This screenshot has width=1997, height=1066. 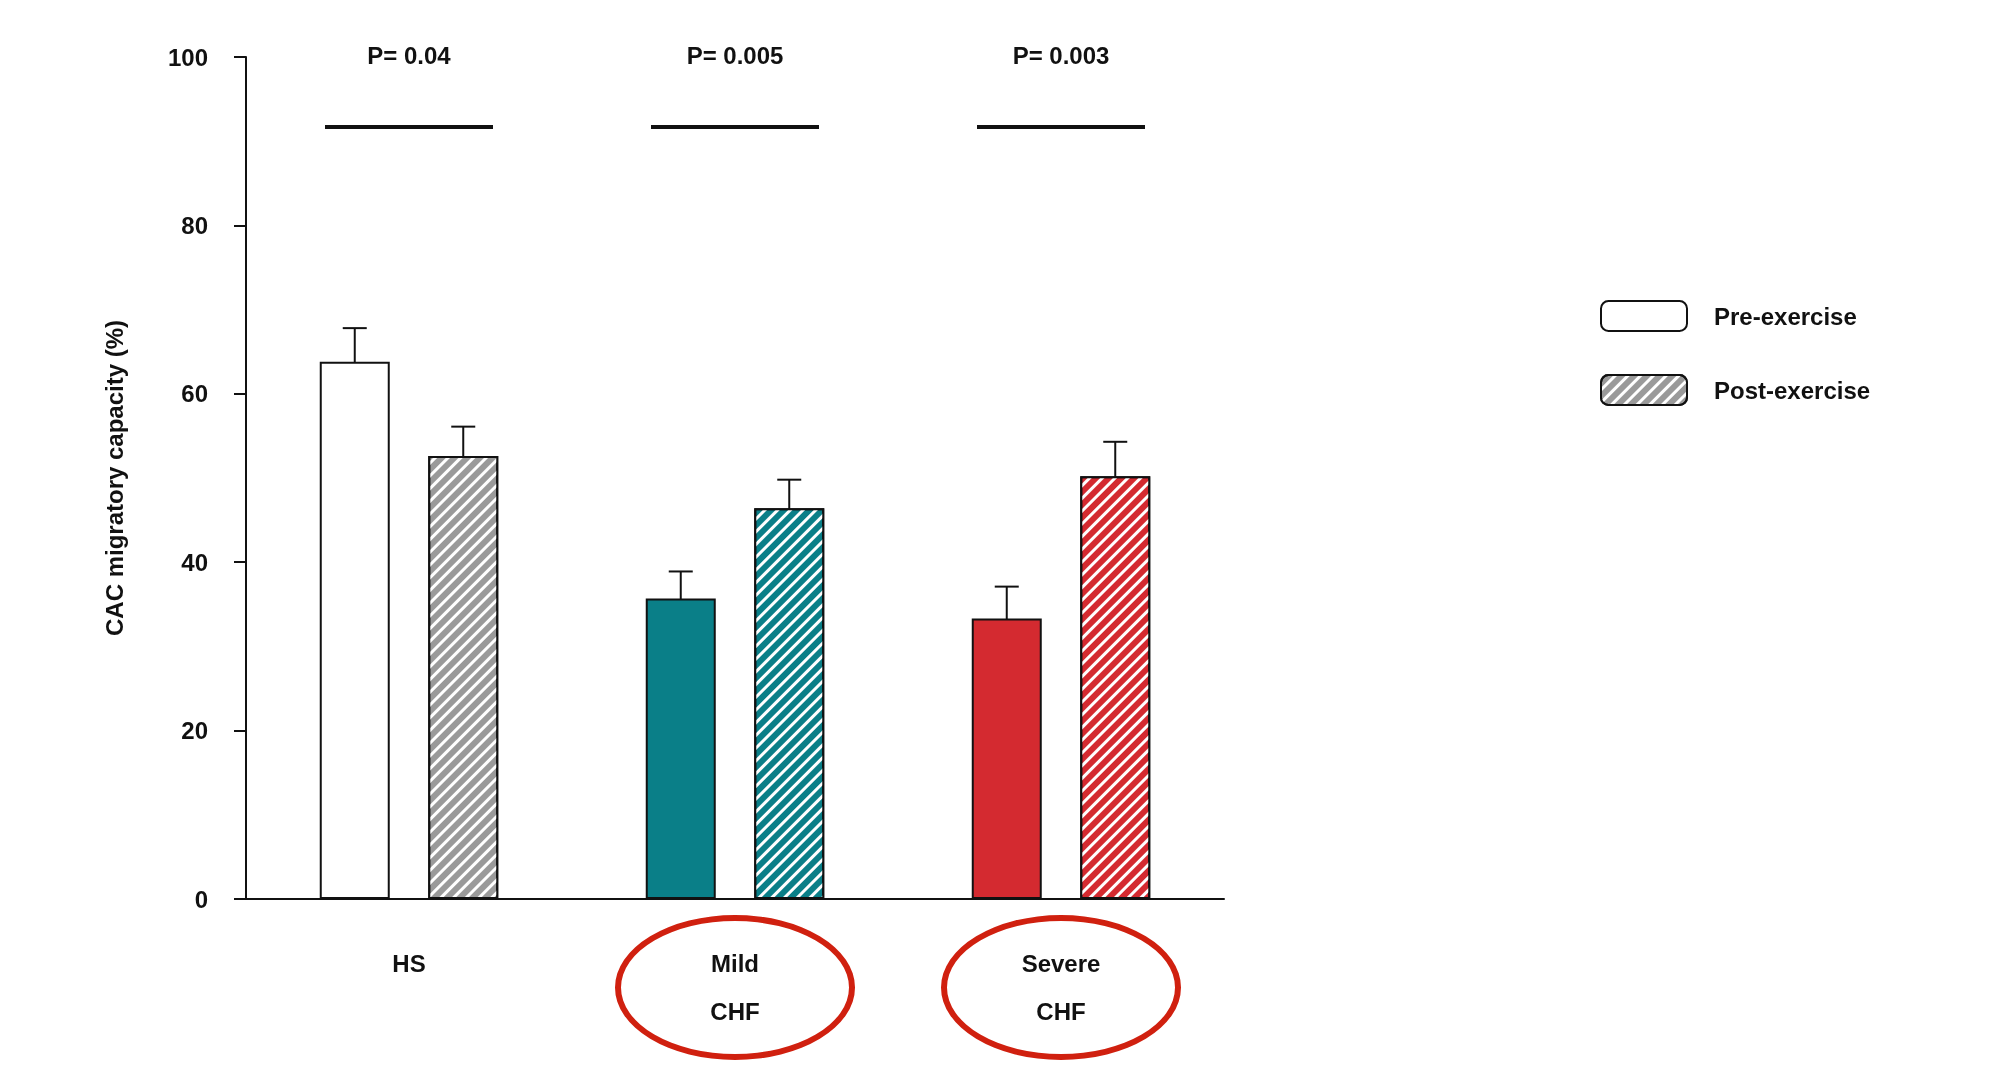 I want to click on annotation: P= 0.003, so click(x=1061, y=56).